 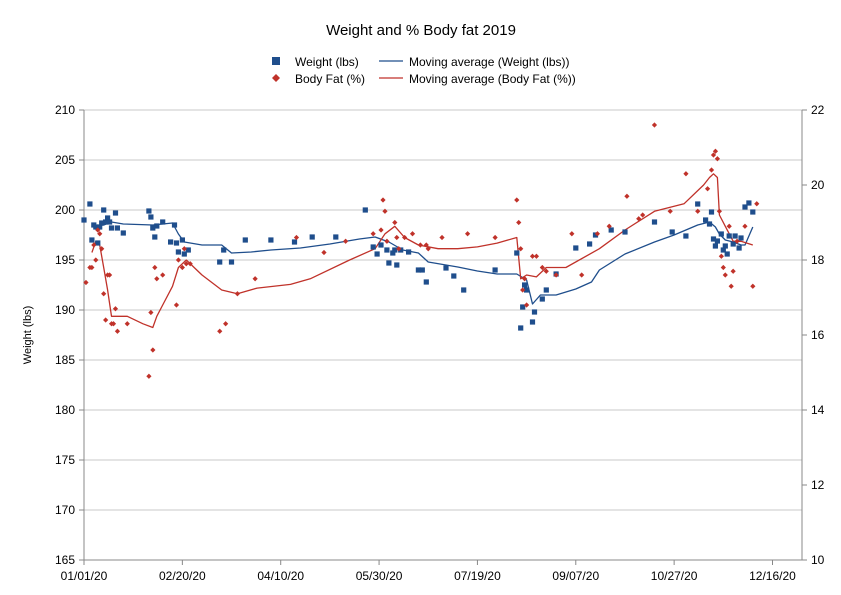 What do you see at coordinates (65, 110) in the screenshot?
I see `y-tick-label: 210` at bounding box center [65, 110].